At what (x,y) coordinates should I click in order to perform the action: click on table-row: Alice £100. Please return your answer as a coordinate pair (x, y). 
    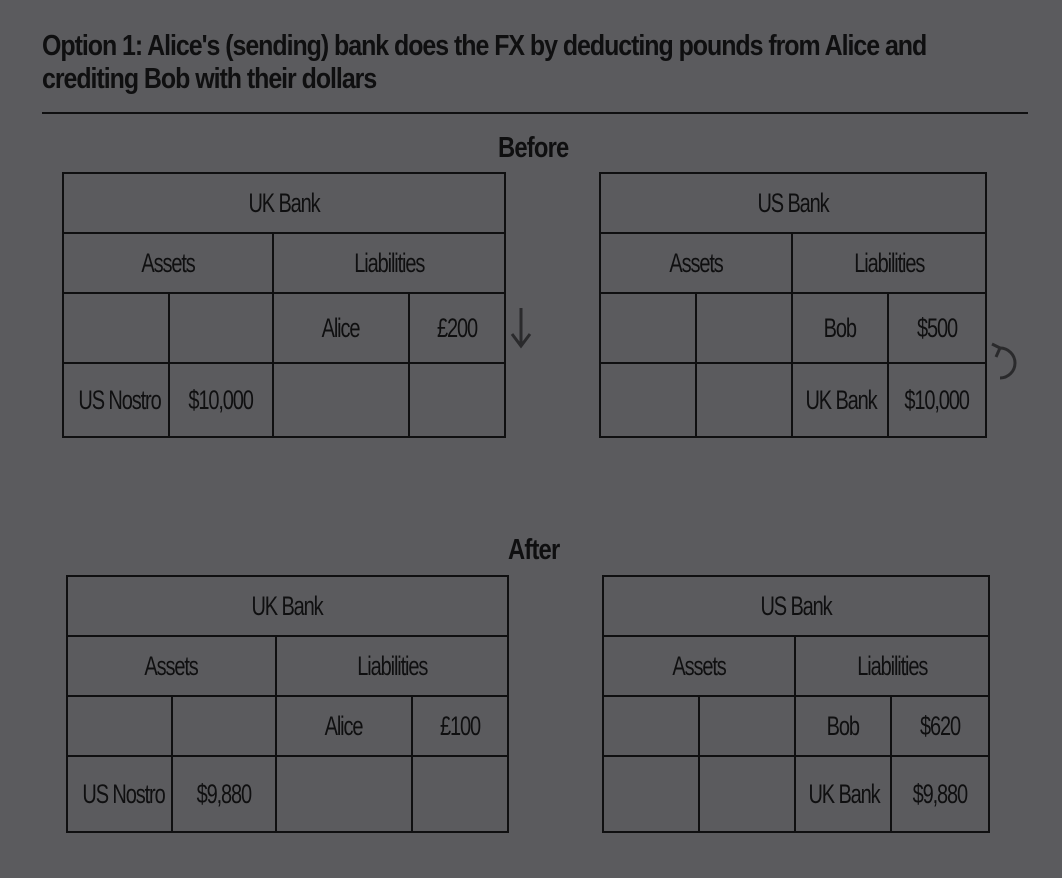
    Looking at the image, I should click on (287, 726).